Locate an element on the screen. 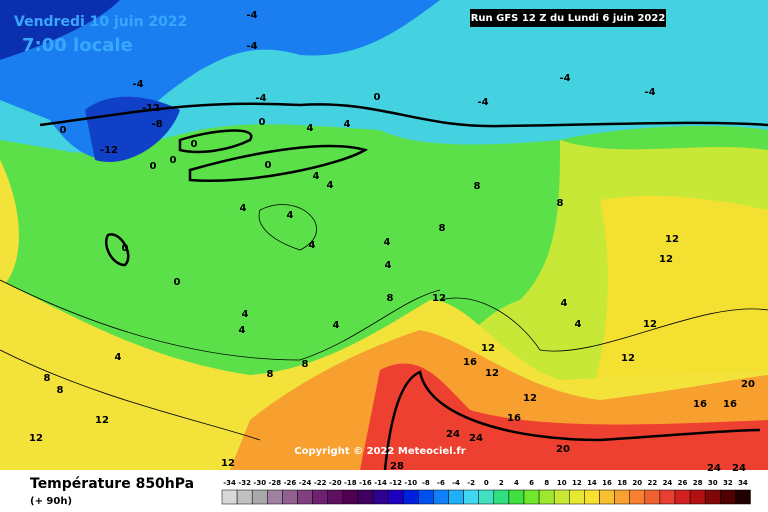 The height and width of the screenshot is (512, 768). scale-label: -8 is located at coordinates (426, 483).